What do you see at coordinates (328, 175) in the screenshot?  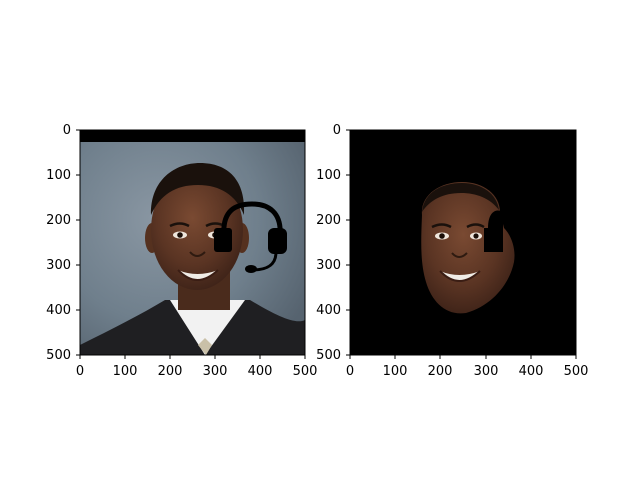 I see `right-y-tick-label: 100` at bounding box center [328, 175].